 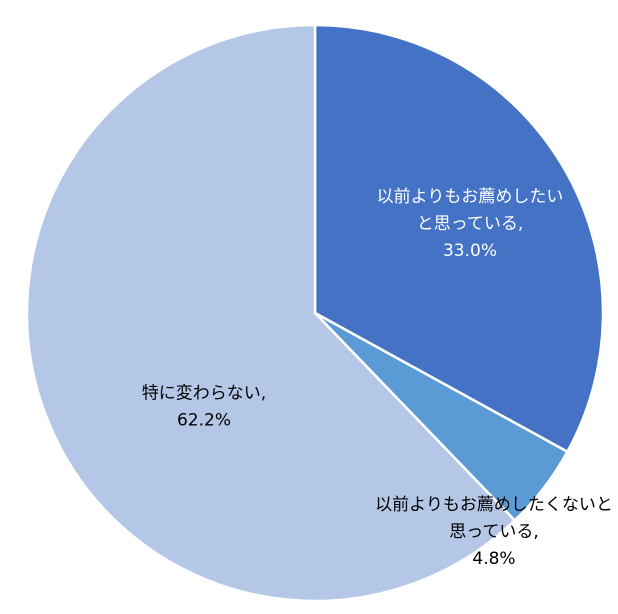 I want to click on category-label-more-line-2: と思っている,, so click(x=470, y=224).